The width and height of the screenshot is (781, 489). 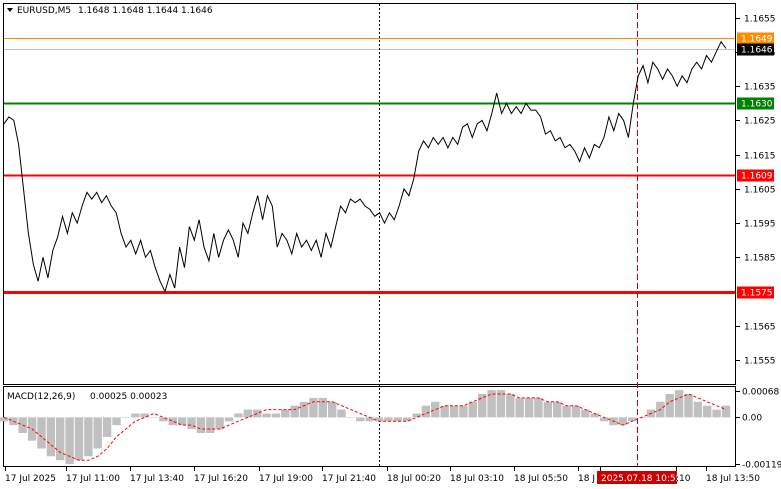 I want to click on level-price-tag-label: 1.1575, so click(x=757, y=294).